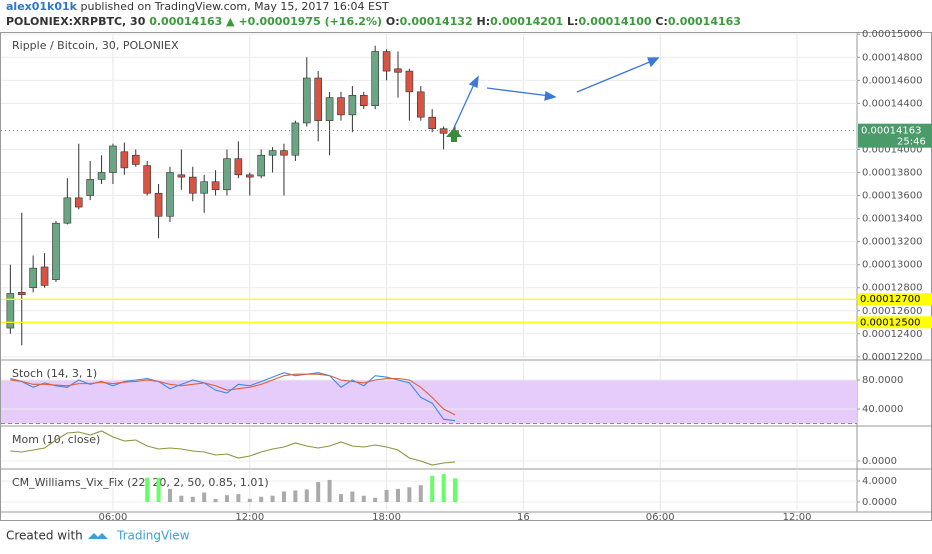 Image resolution: width=932 pixels, height=554 pixels. What do you see at coordinates (454, 135) in the screenshot?
I see `up-marker` at bounding box center [454, 135].